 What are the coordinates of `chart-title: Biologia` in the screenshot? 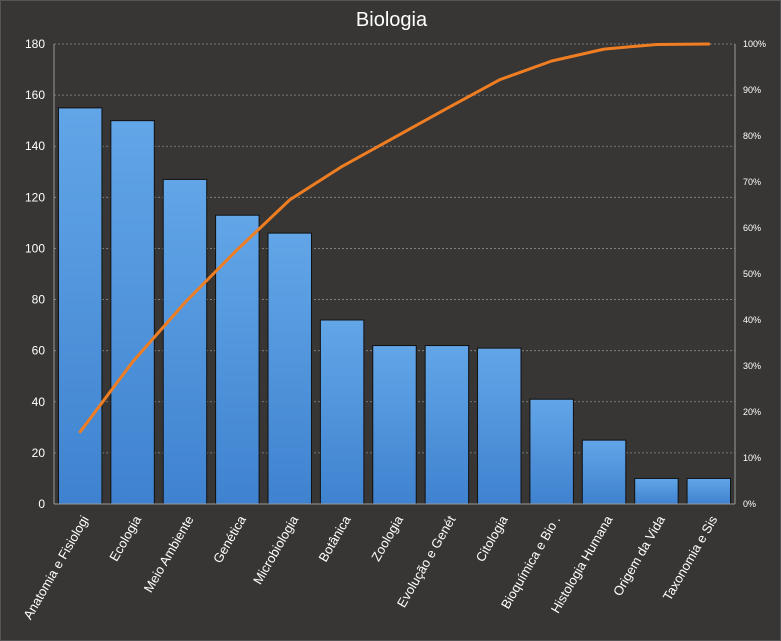 It's located at (391, 20).